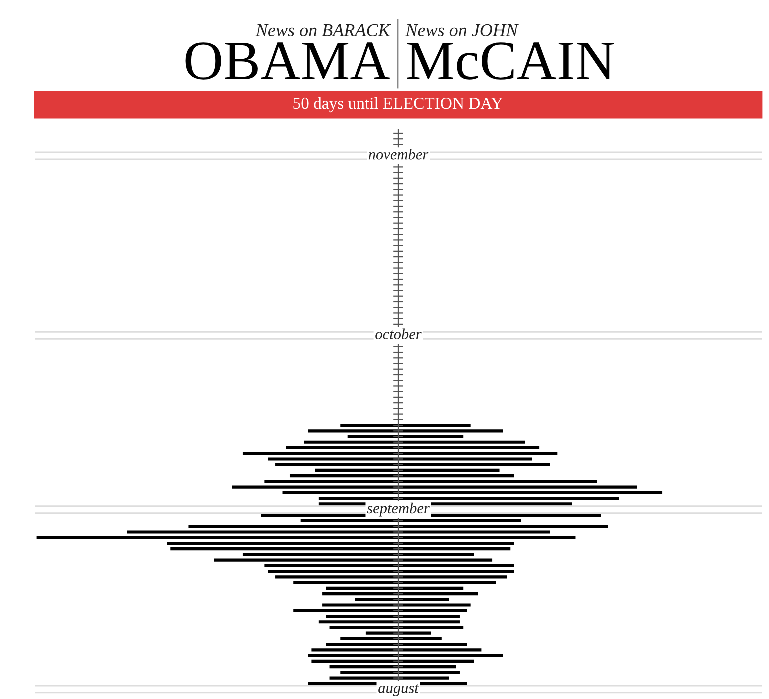  Describe the element at coordinates (399, 334) in the screenshot. I see `y-tick-label: october` at that location.